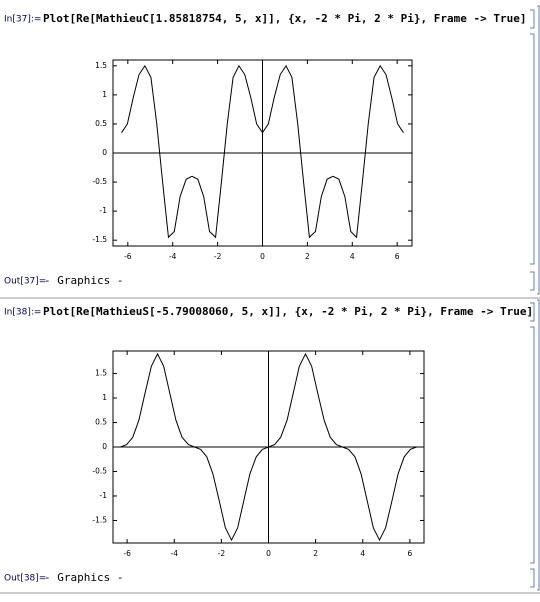  Describe the element at coordinates (25, 579) in the screenshot. I see `out-label: Out[38]=` at that location.